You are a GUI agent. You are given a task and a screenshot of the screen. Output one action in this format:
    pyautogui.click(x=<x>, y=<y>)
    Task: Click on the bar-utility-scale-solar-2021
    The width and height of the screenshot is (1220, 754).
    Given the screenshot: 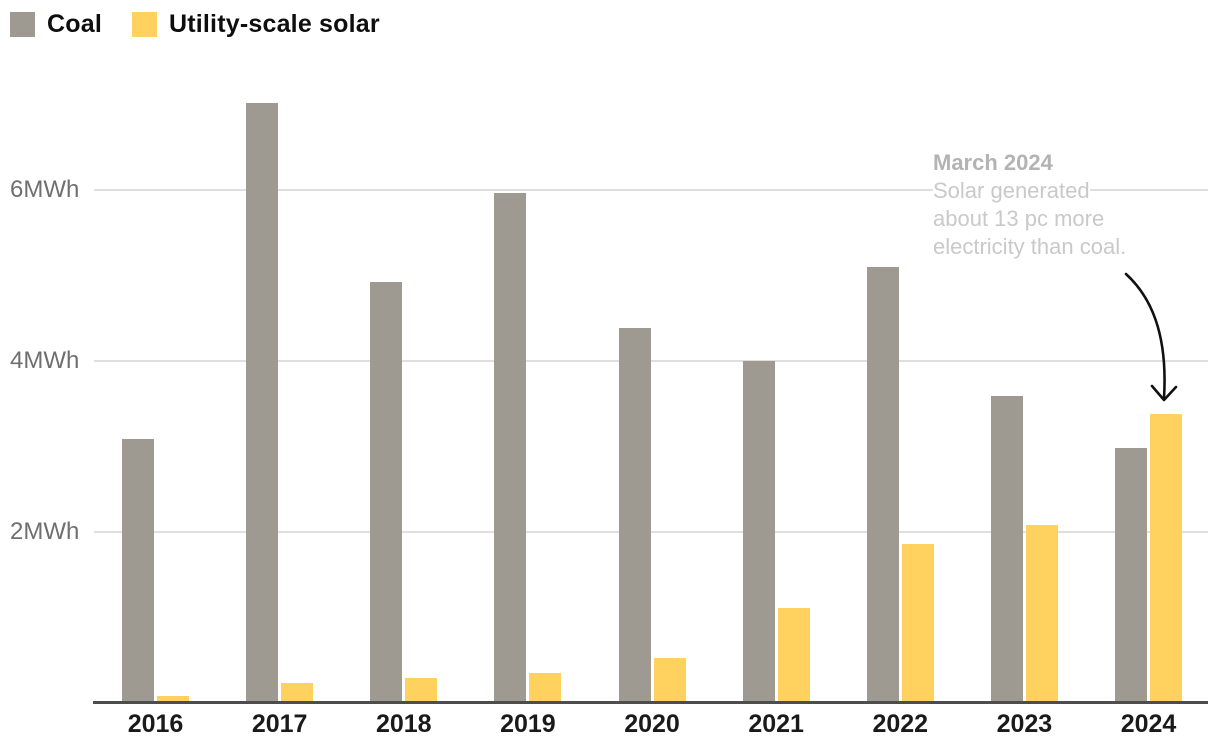 What is the action you would take?
    pyautogui.click(x=793, y=655)
    